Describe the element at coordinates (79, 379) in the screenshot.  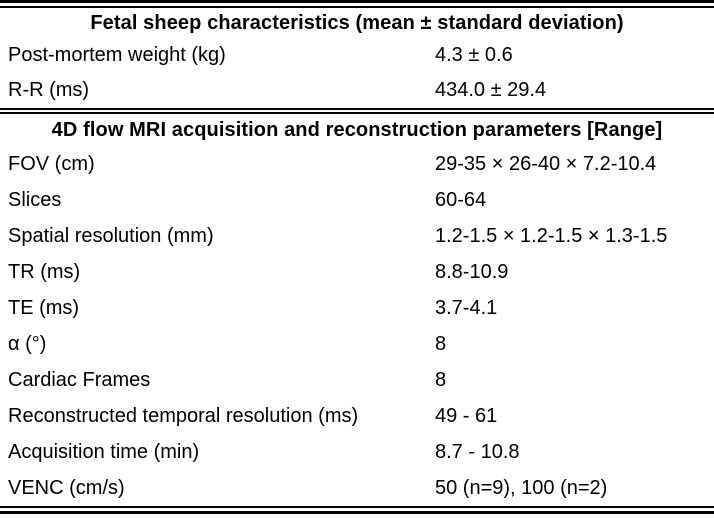
I see `row-label: Cardiac Frames` at that location.